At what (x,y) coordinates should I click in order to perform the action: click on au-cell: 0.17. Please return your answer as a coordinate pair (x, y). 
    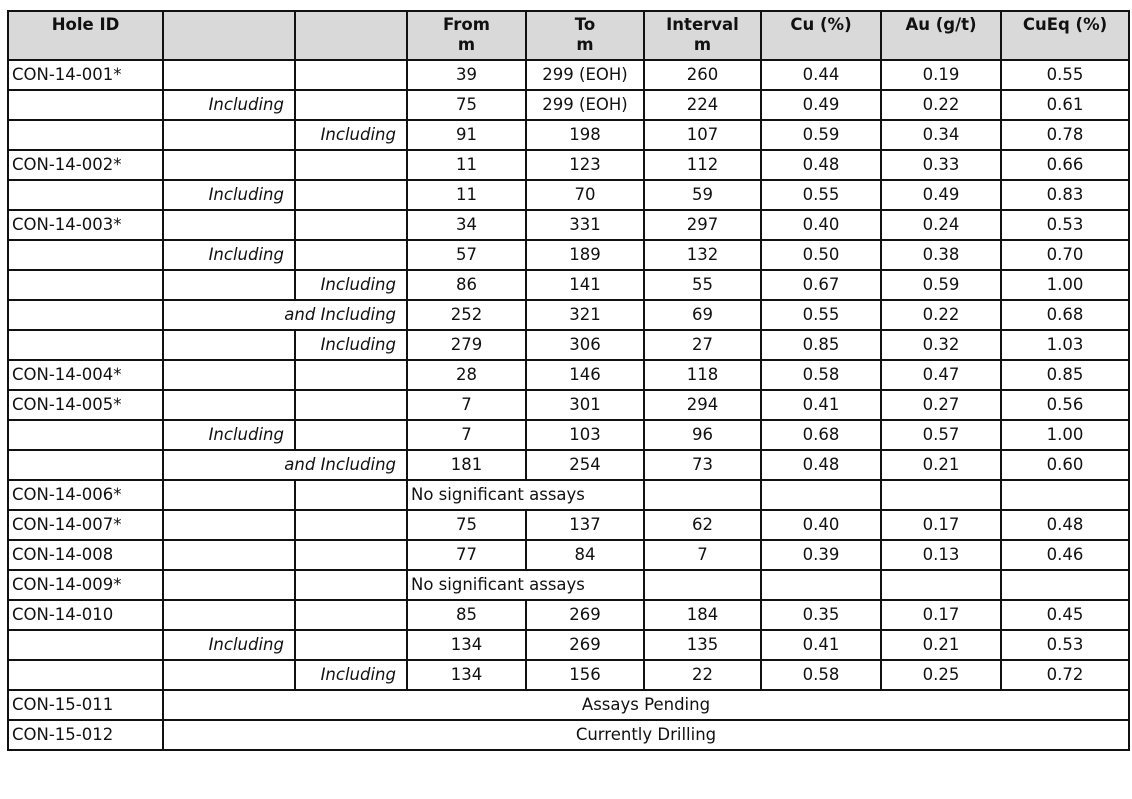
    Looking at the image, I should click on (941, 615).